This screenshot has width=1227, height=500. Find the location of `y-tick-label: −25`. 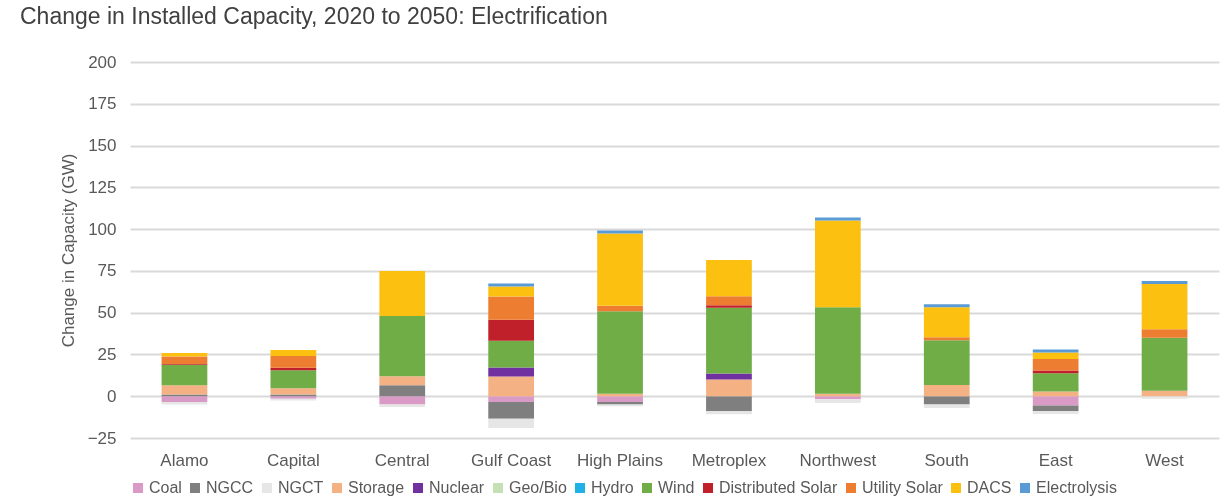

y-tick-label: −25 is located at coordinates (102, 438).